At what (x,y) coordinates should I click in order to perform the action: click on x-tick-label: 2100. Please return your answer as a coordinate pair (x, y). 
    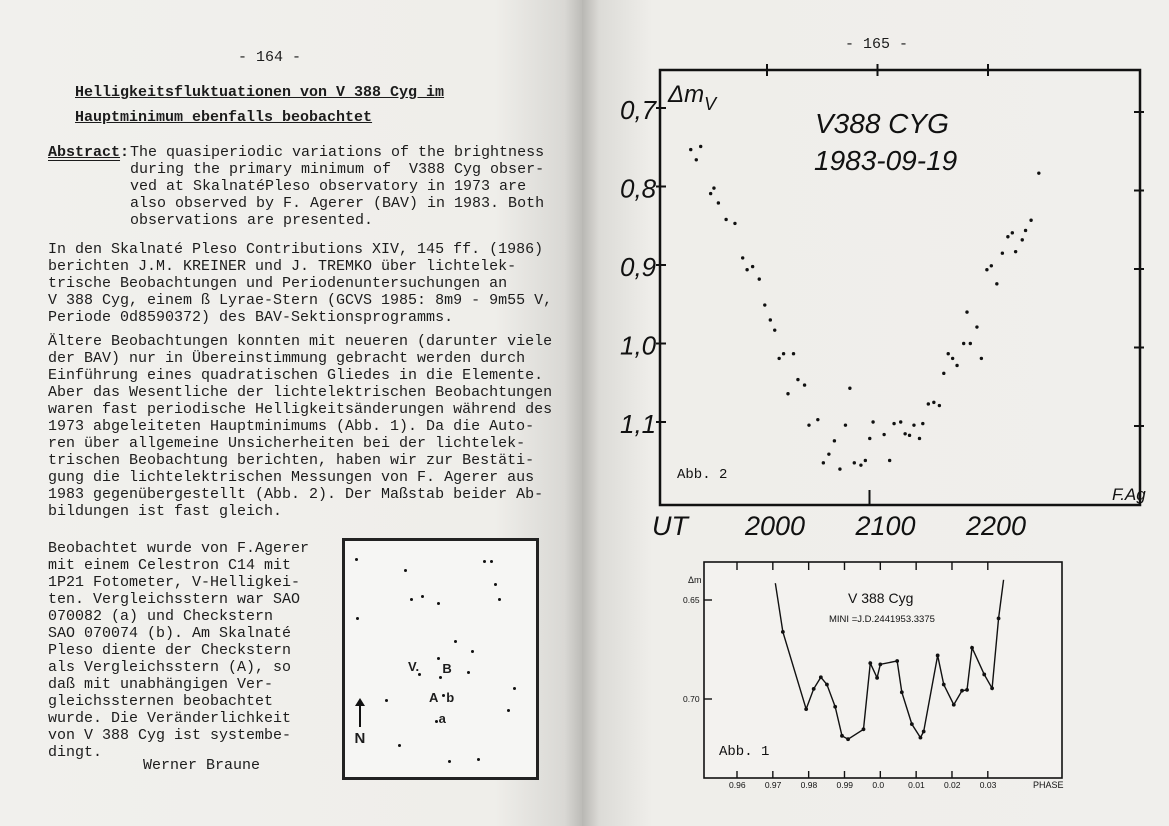
    Looking at the image, I should click on (885, 526).